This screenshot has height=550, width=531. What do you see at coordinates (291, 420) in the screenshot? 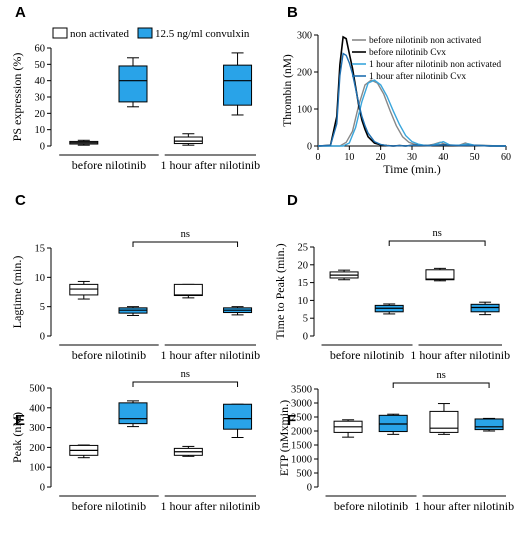
I see `panel-letter-f: F` at bounding box center [291, 420].